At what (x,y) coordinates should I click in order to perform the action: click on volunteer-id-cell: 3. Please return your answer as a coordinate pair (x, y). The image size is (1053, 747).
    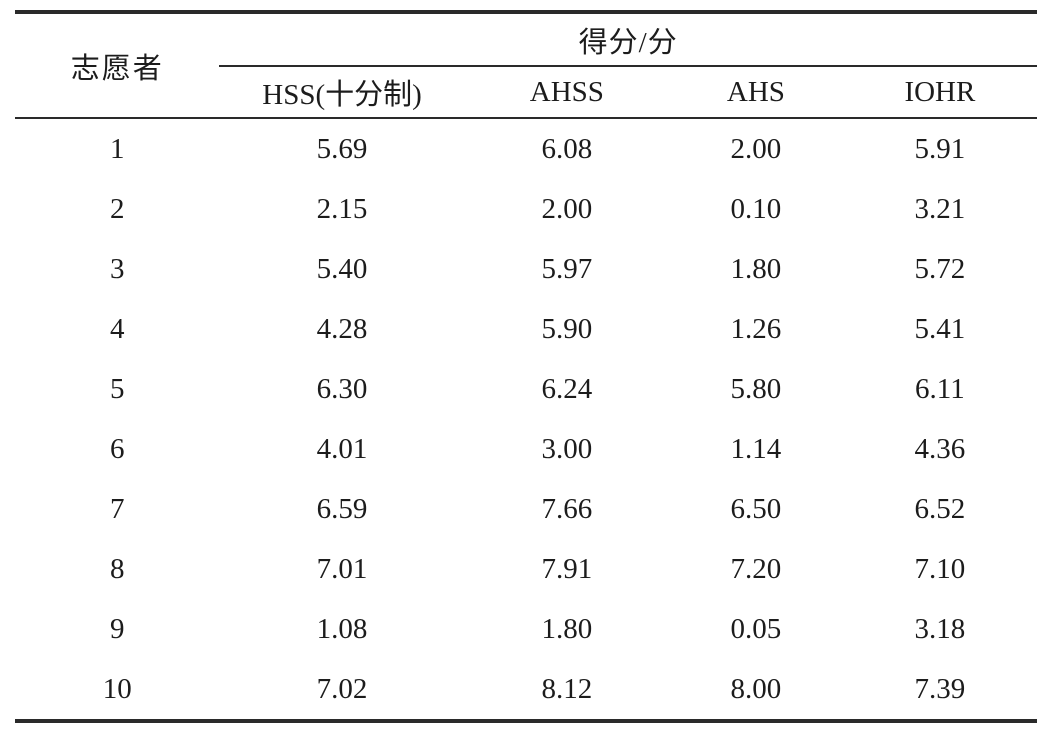
    Looking at the image, I should click on (117, 268).